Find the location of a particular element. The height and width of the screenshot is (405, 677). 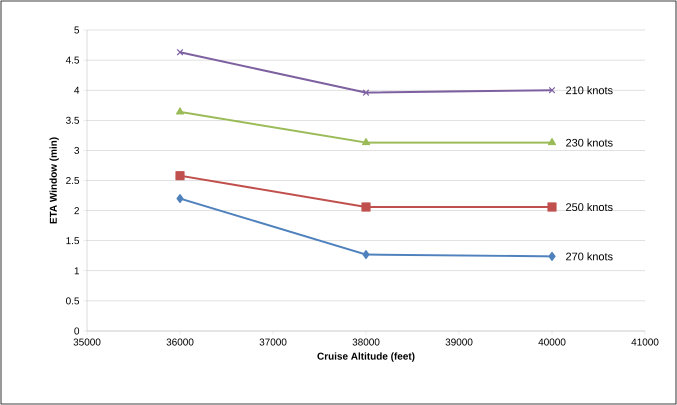

y-tick-label: 1.5 is located at coordinates (73, 240).